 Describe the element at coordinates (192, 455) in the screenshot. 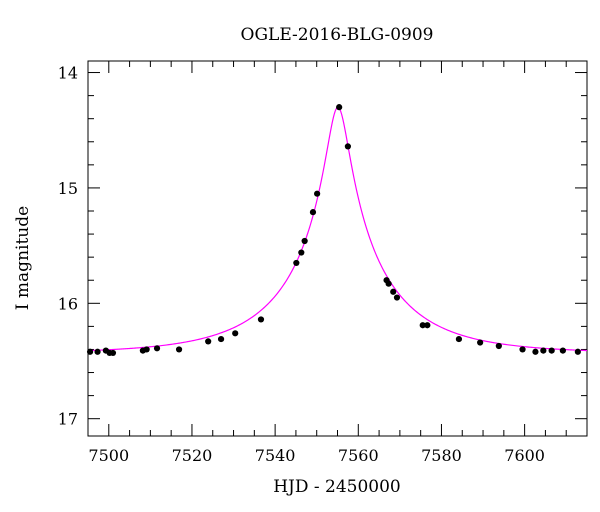

I see `x-tick-label: 7520` at that location.